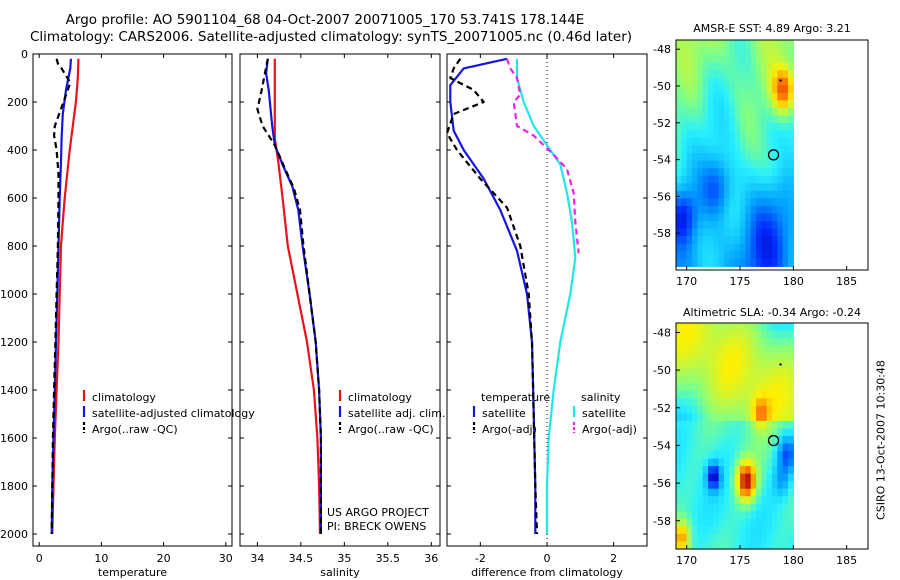 The image size is (900, 580). What do you see at coordinates (289, 296) in the screenshot?
I see `series-line-argo-raw-qc-` at bounding box center [289, 296].